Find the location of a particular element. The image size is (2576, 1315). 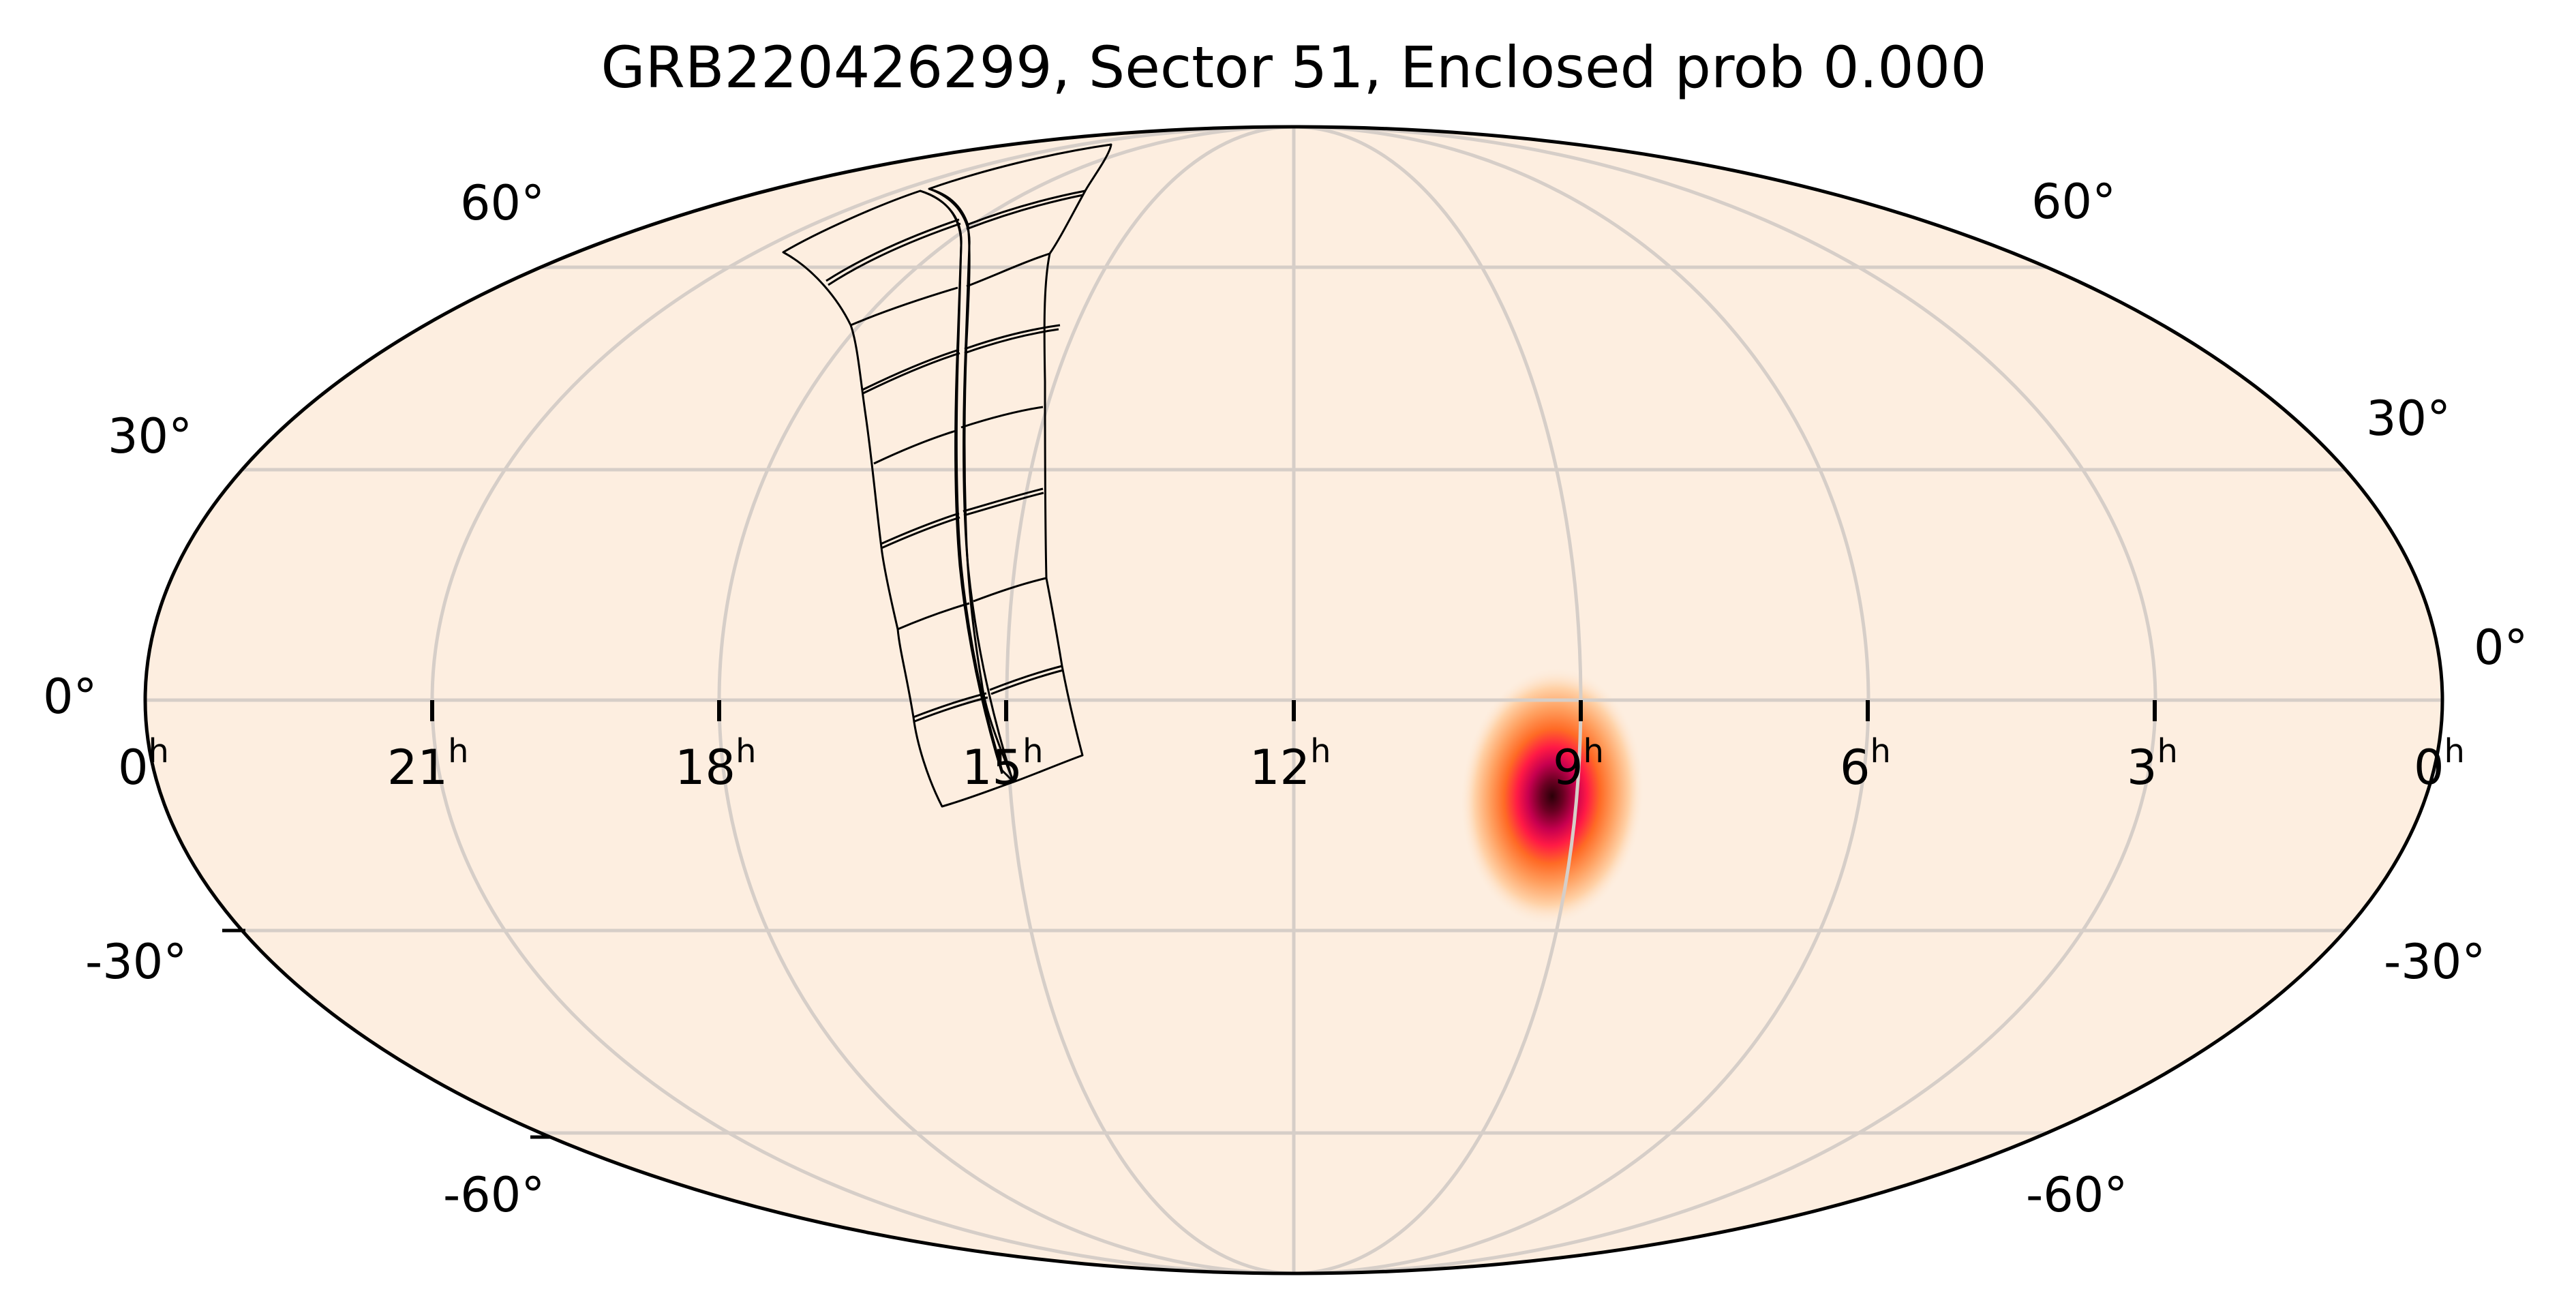

lat-label-right-0: 0° is located at coordinates (2501, 648).